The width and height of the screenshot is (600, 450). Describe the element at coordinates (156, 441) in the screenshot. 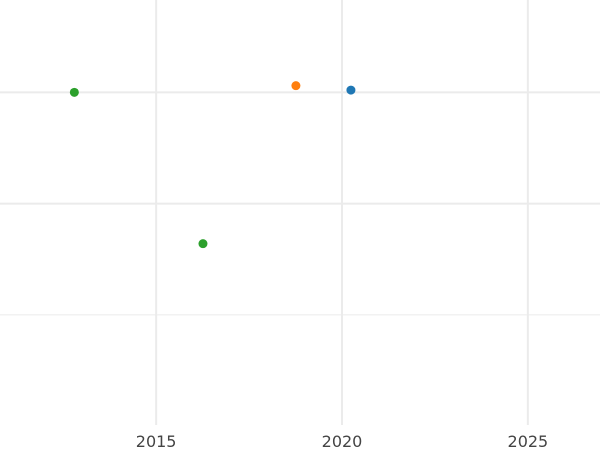

I see `x-tick-label: 2015` at that location.